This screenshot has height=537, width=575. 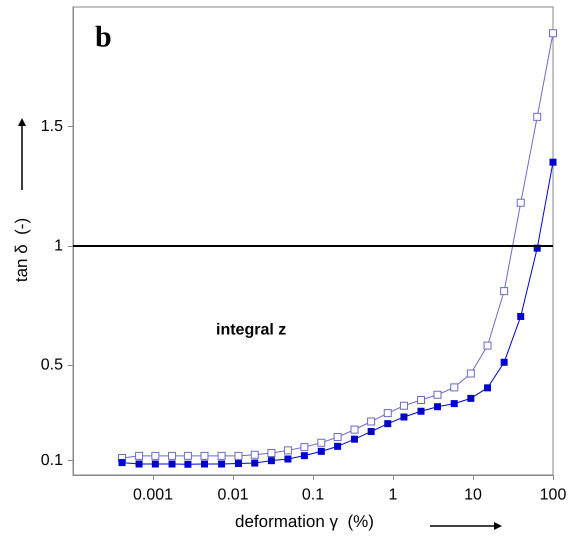 I want to click on annotation: integral z, so click(x=251, y=330).